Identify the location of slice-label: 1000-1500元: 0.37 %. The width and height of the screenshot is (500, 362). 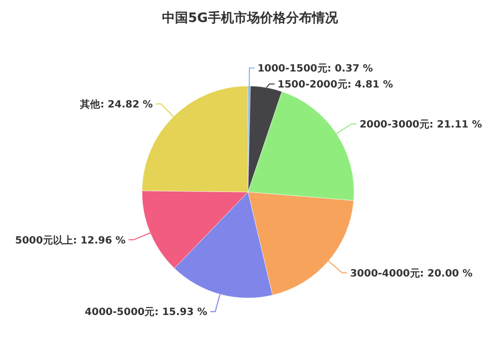
(315, 68).